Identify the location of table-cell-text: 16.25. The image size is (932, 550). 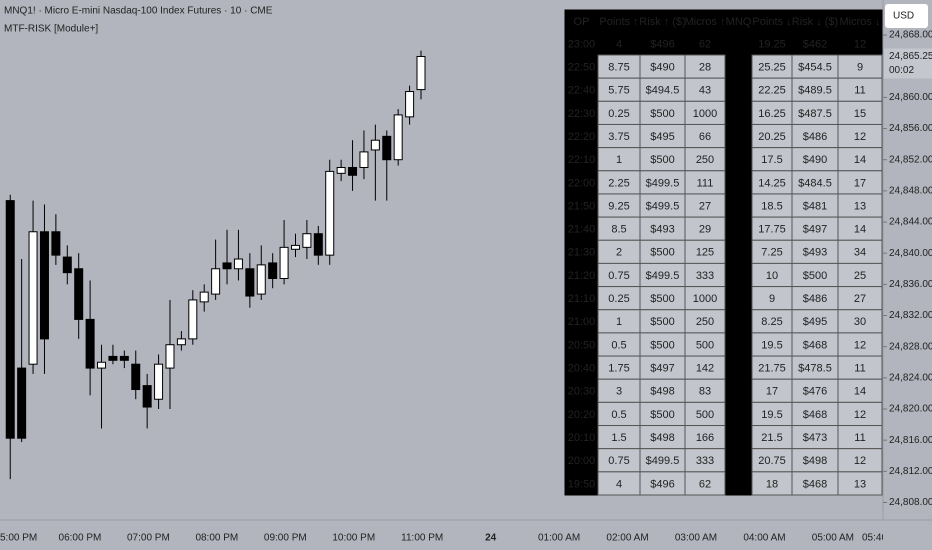
(772, 114).